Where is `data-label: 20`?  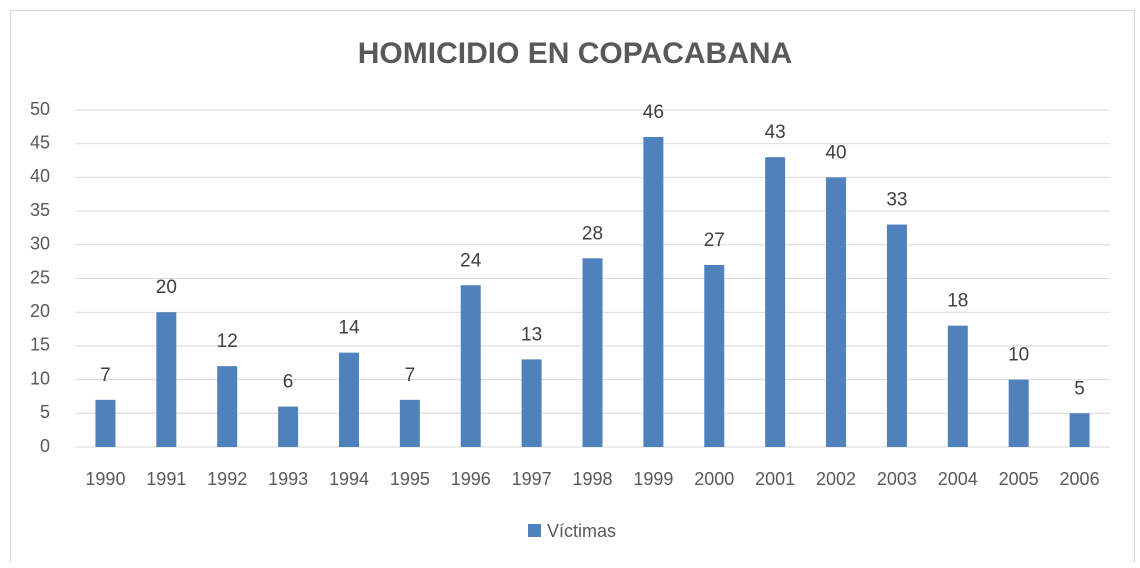 data-label: 20 is located at coordinates (166, 287).